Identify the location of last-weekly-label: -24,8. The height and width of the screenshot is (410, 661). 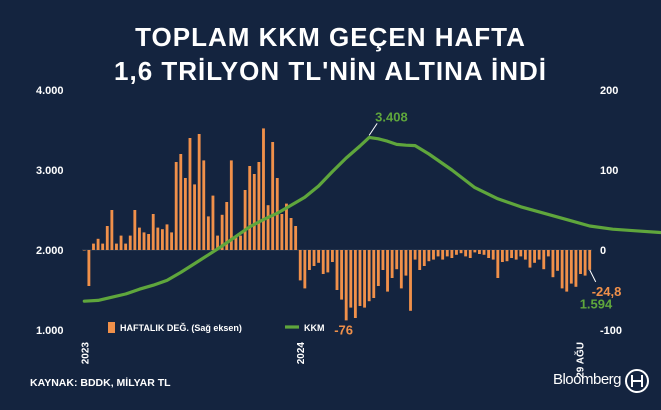
(607, 291).